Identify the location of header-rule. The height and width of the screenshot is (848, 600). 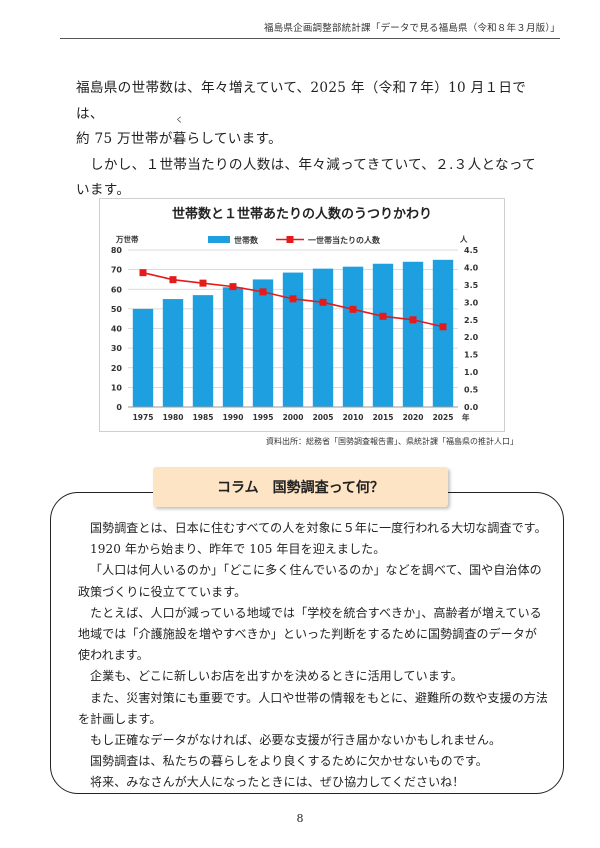
(310, 38).